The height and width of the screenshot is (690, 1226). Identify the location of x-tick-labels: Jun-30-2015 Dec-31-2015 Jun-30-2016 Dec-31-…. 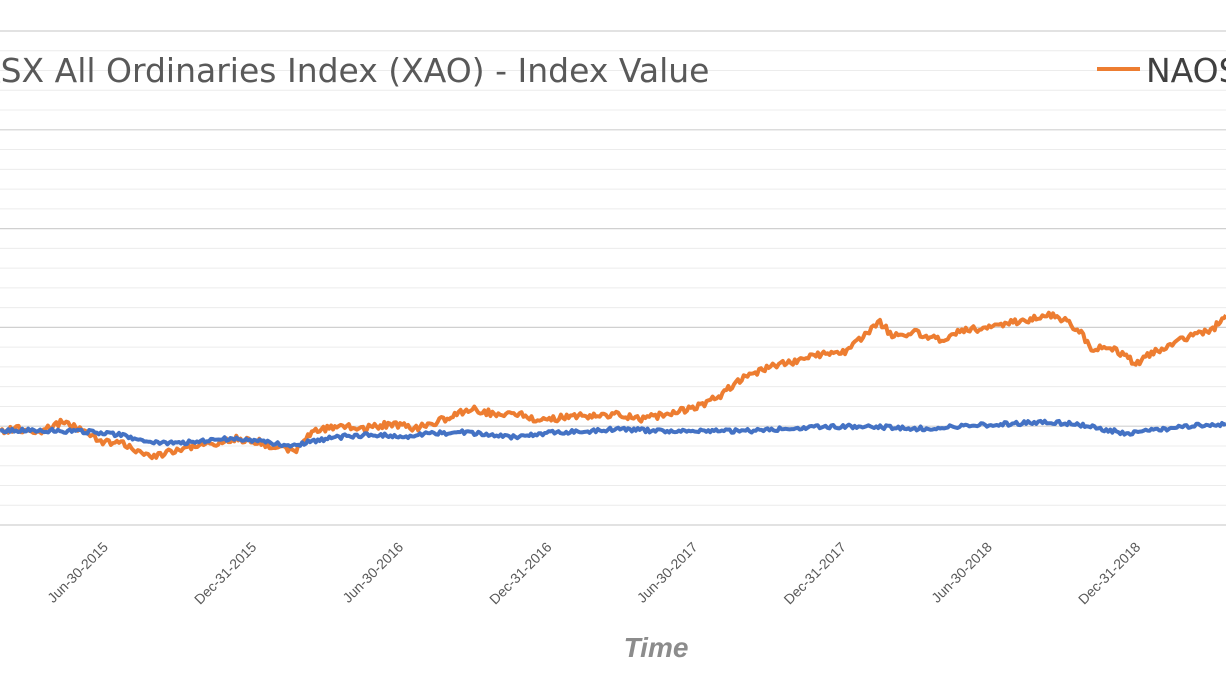
(594, 573).